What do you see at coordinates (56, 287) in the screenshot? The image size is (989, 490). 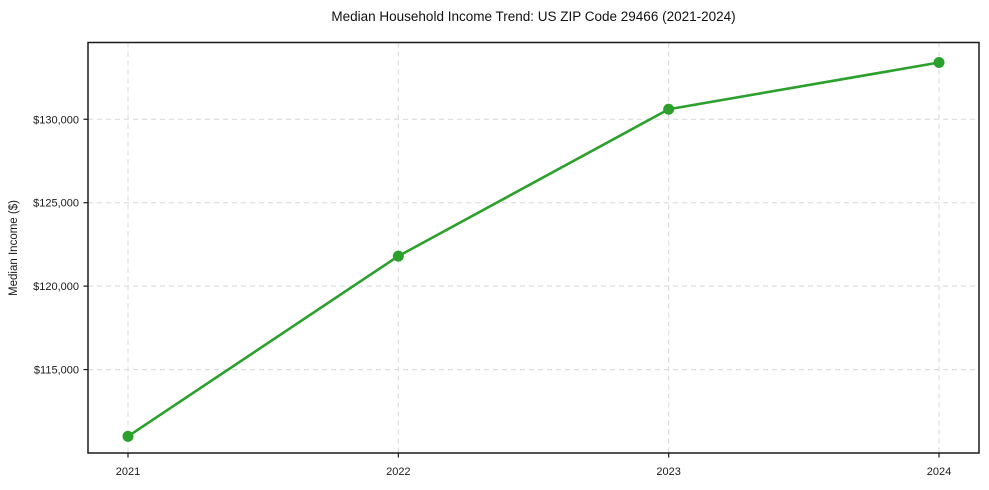 I see `y-tick-label: $120,000` at bounding box center [56, 287].